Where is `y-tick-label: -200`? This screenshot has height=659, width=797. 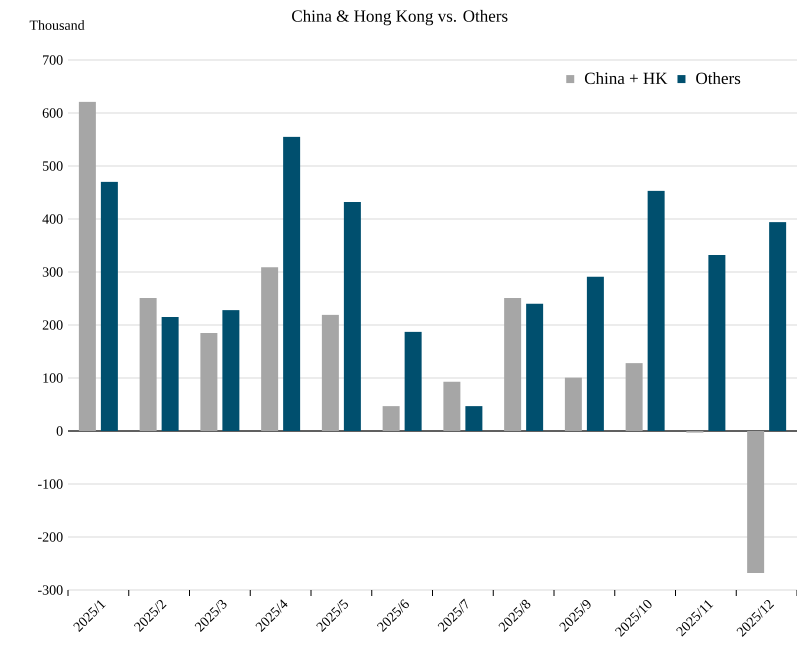 y-tick-label: -200 is located at coordinates (50, 537).